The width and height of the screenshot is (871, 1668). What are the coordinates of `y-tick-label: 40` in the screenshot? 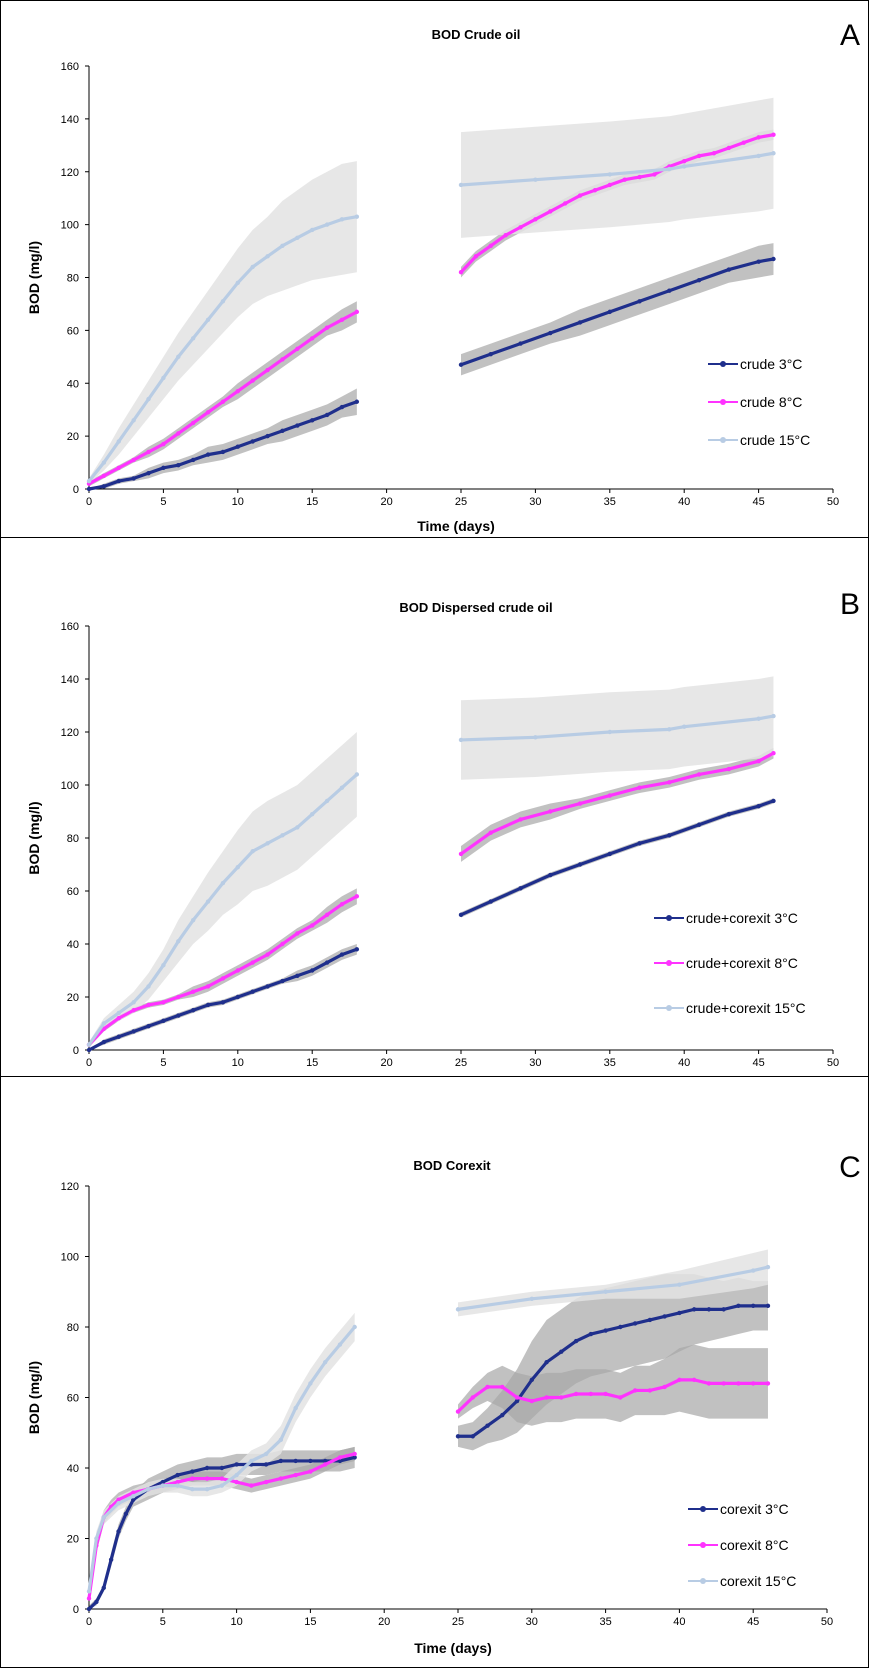 It's located at (73, 384).